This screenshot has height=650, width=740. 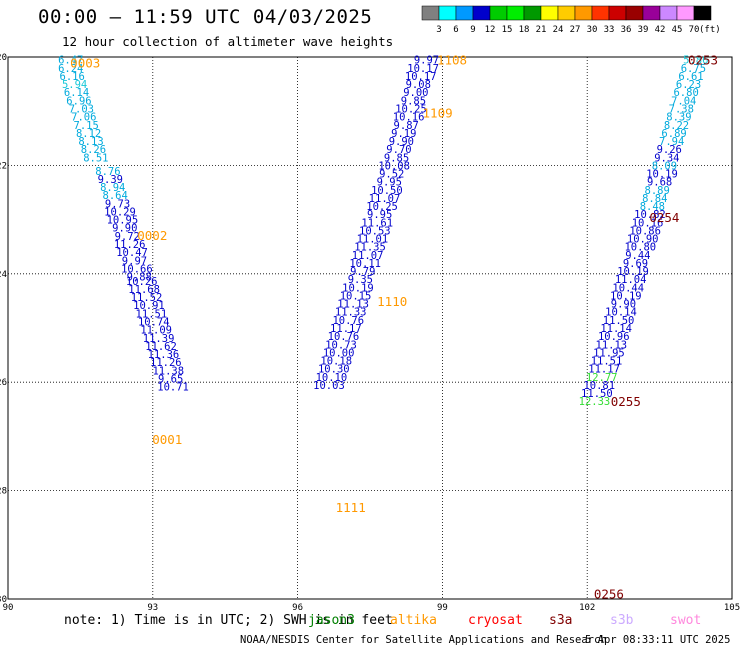 I want to click on wave-height-point: 9.73, so click(x=117, y=204).